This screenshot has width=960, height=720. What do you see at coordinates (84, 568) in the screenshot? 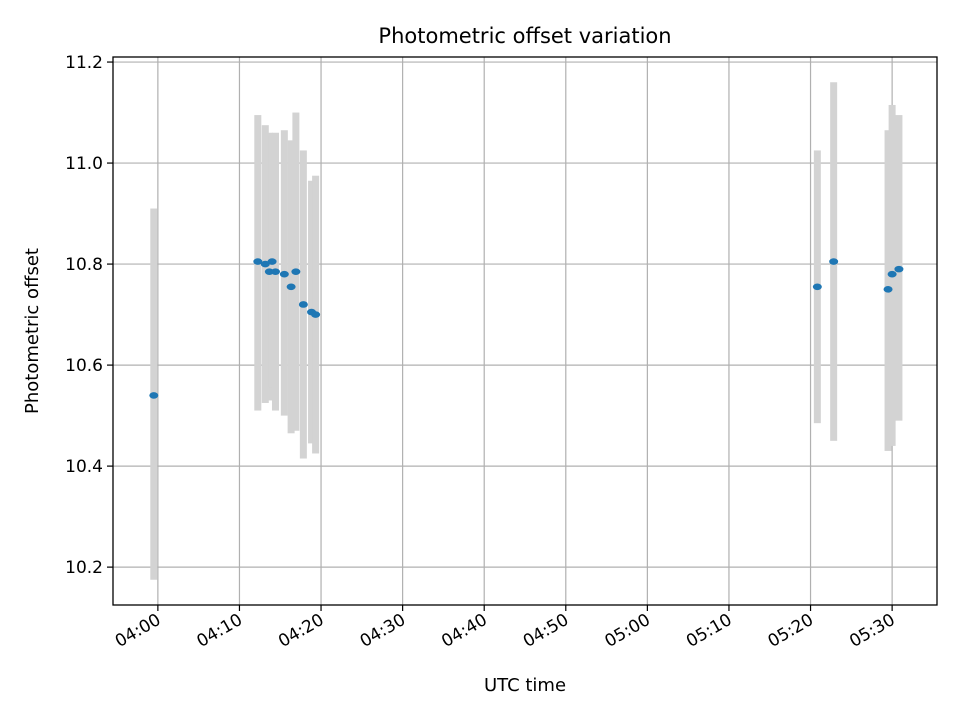
I see `y-tick-label: 10.2` at bounding box center [84, 568].